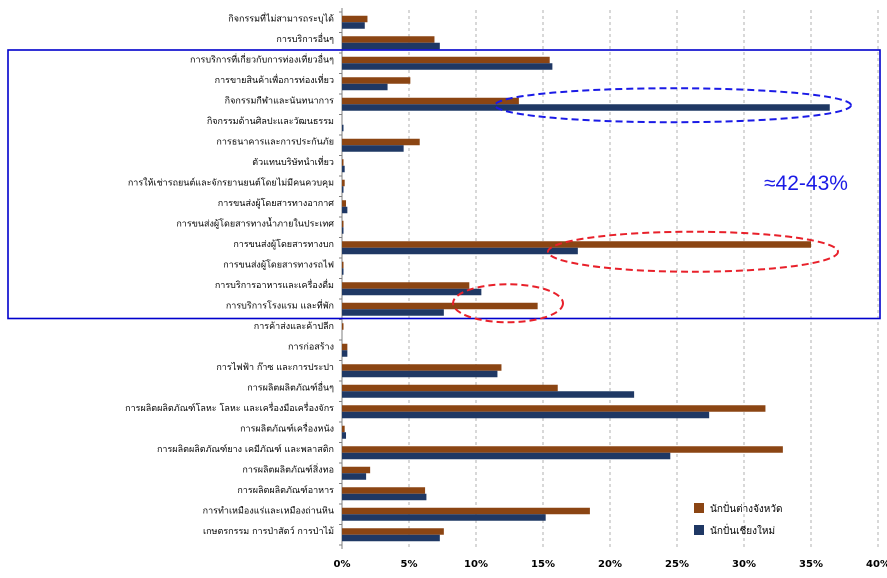  Describe the element at coordinates (275, 142) in the screenshot. I see `category-label: การธนาคารและการประกันภัย` at that location.